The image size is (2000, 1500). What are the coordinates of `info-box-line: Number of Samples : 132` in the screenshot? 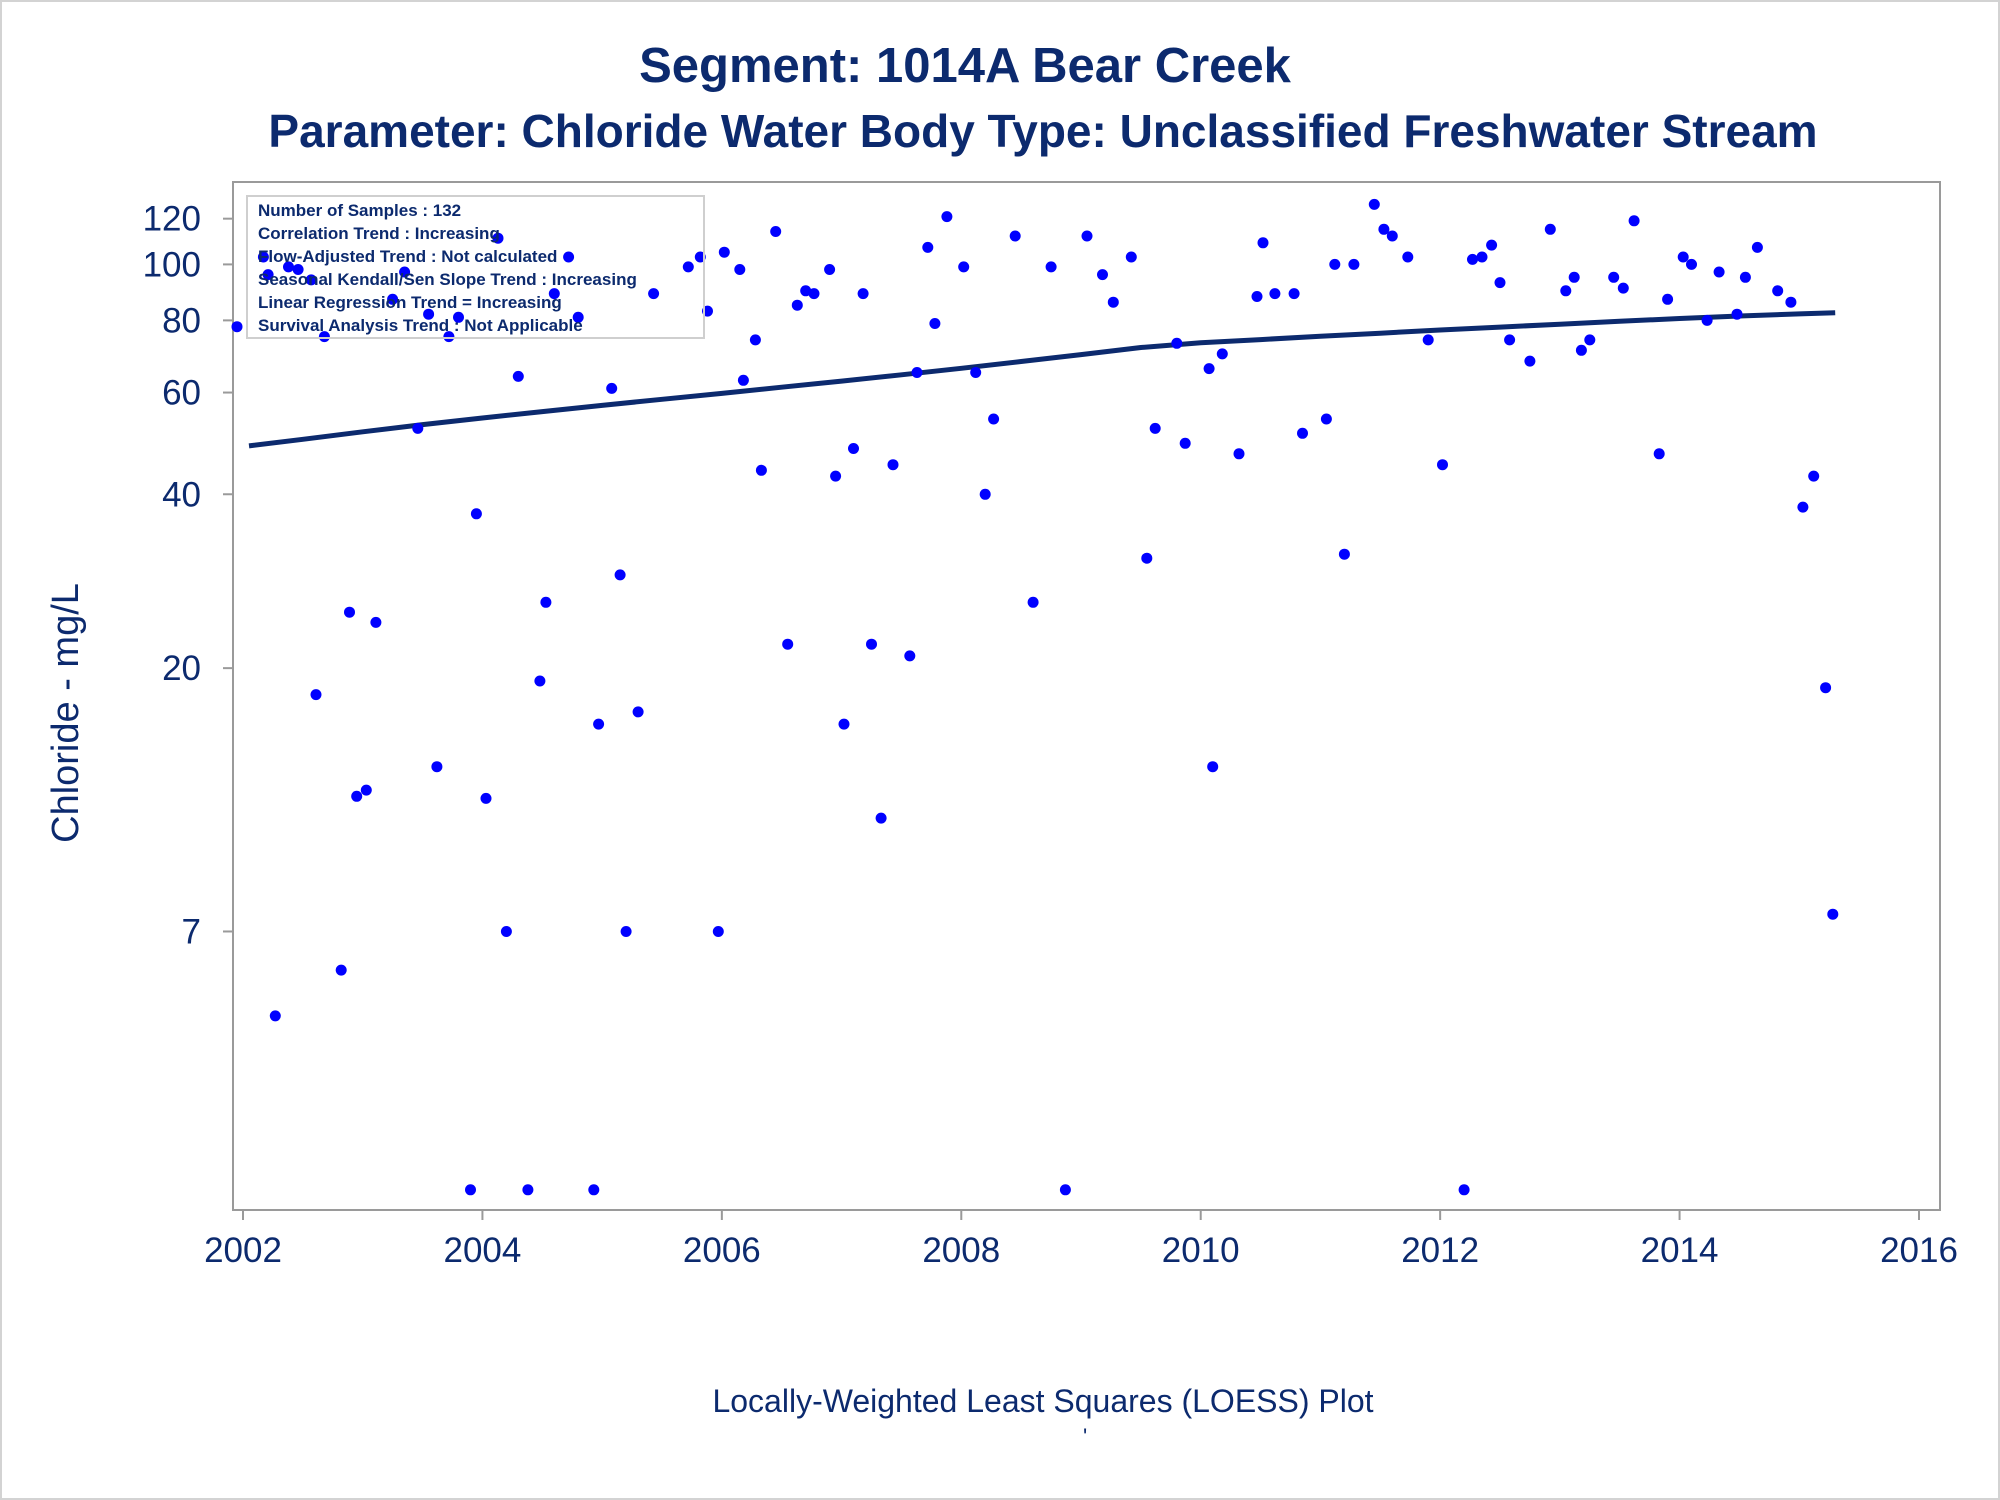 It's located at (359, 210).